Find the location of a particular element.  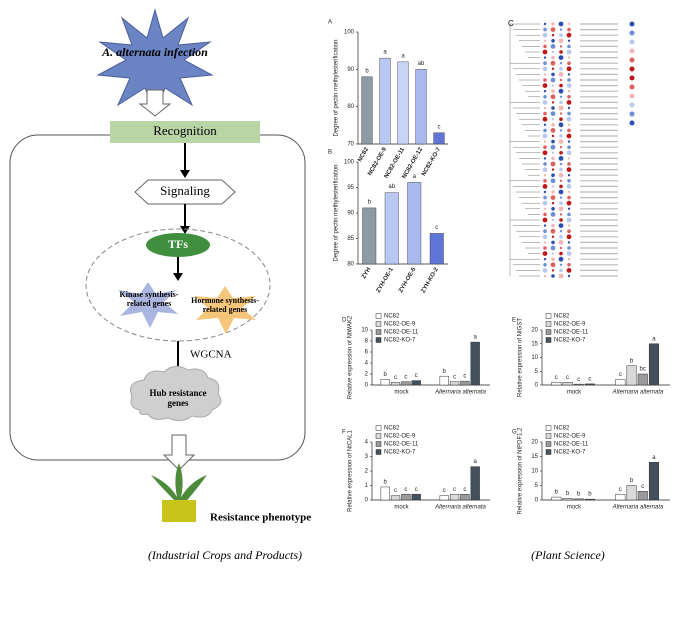

tfs-ellipse is located at coordinates (178, 245).